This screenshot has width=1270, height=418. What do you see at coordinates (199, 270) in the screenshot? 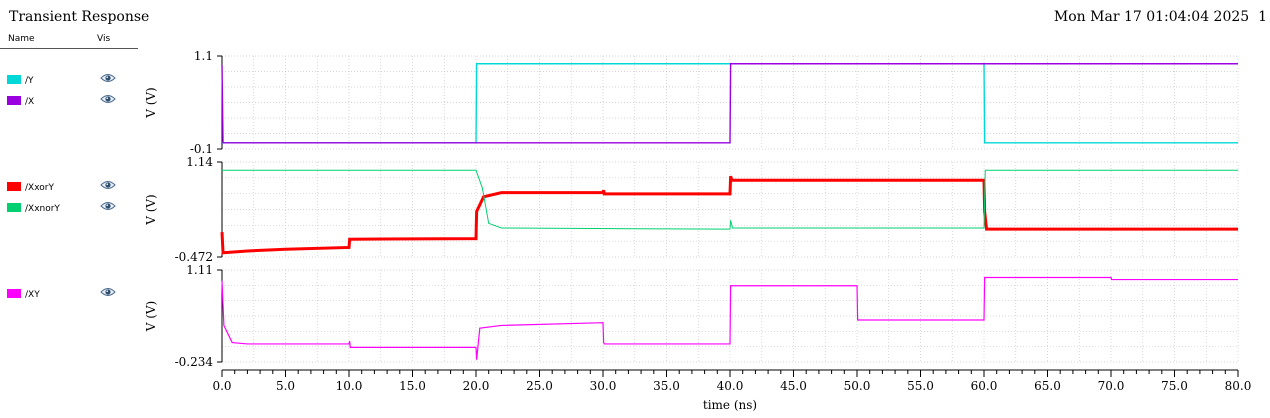
I see `y-tick-label: 1.11` at bounding box center [199, 270].